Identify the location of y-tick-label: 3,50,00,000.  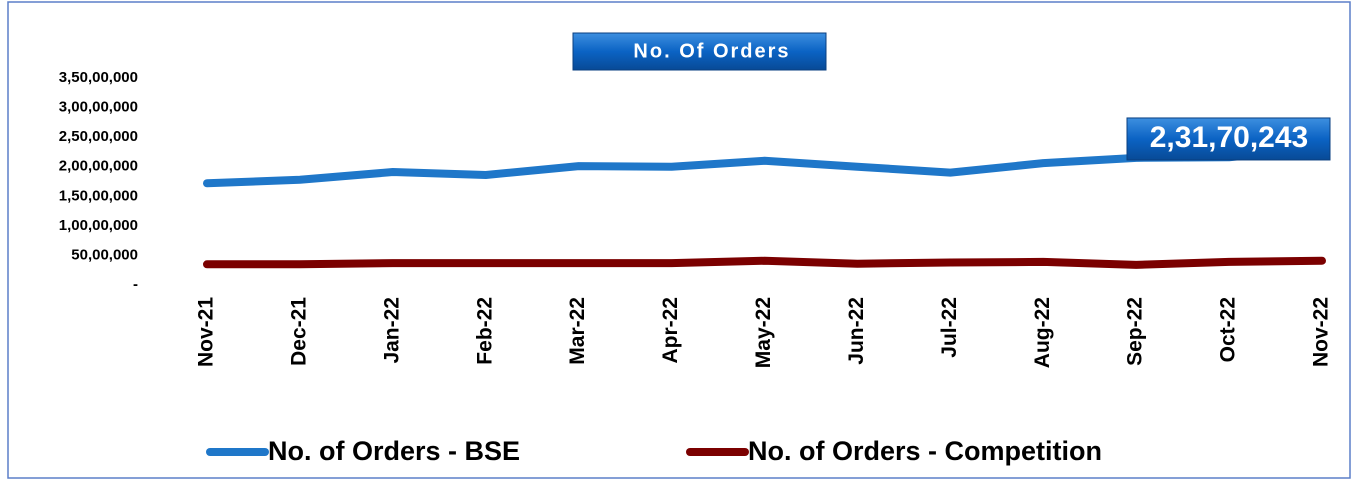
(98, 77).